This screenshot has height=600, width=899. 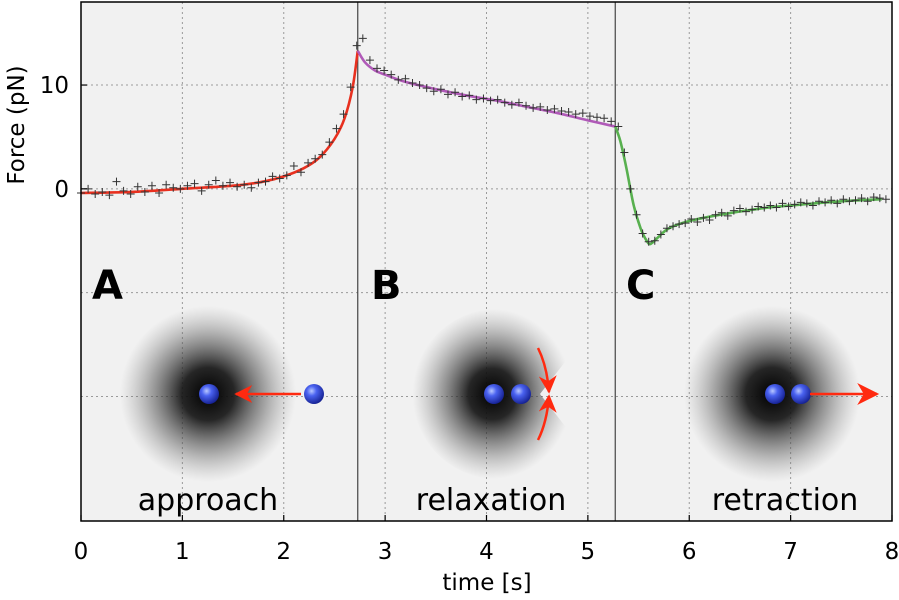 What do you see at coordinates (588, 552) in the screenshot?
I see `x-tick-label: 5` at bounding box center [588, 552].